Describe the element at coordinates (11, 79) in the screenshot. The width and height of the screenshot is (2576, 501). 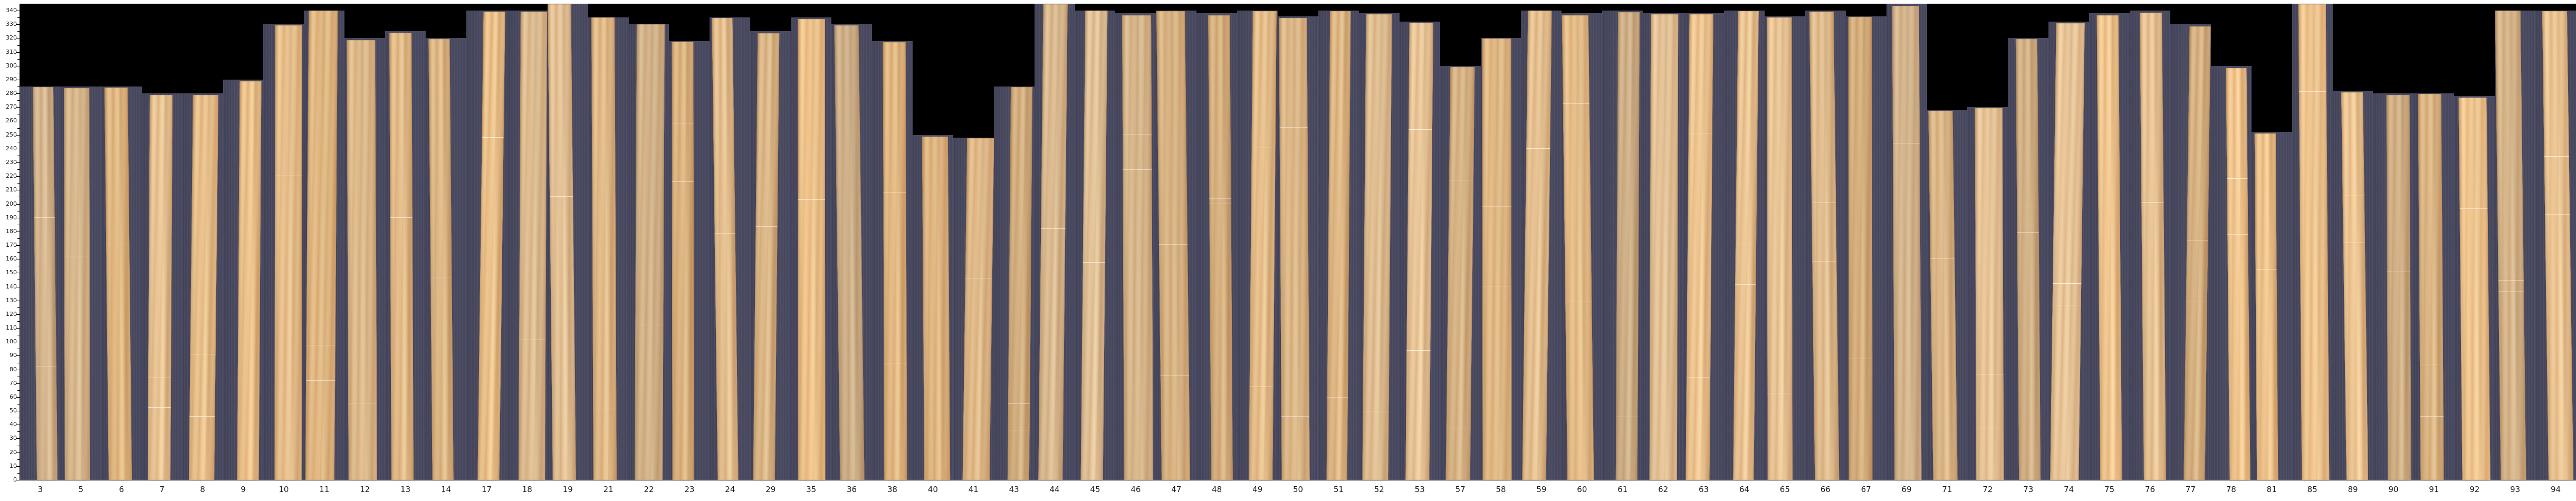
I see `y-tick-label: 290` at that location.